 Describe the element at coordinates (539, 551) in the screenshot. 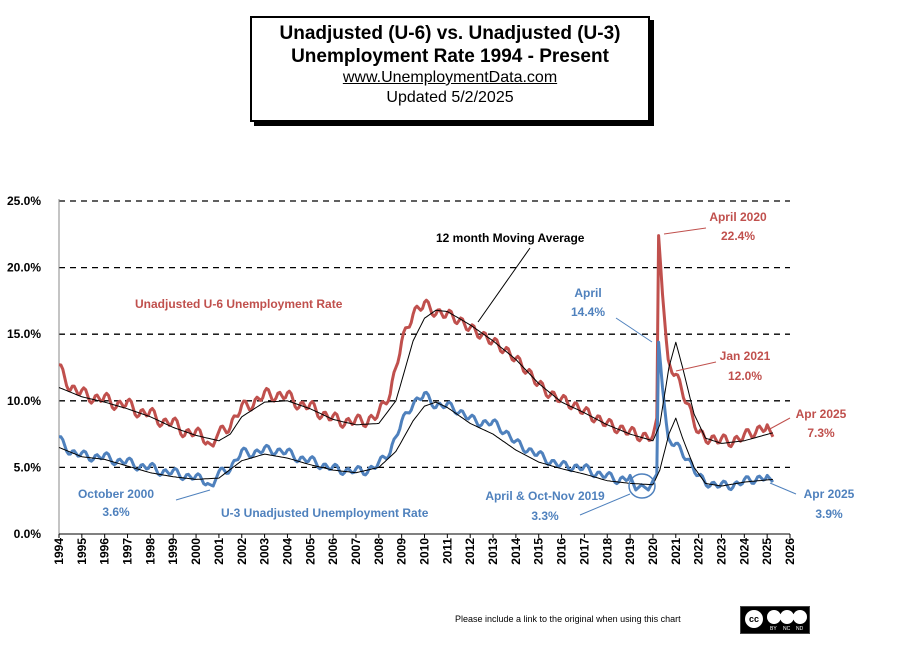

I see `x-tick-label: 2015` at that location.